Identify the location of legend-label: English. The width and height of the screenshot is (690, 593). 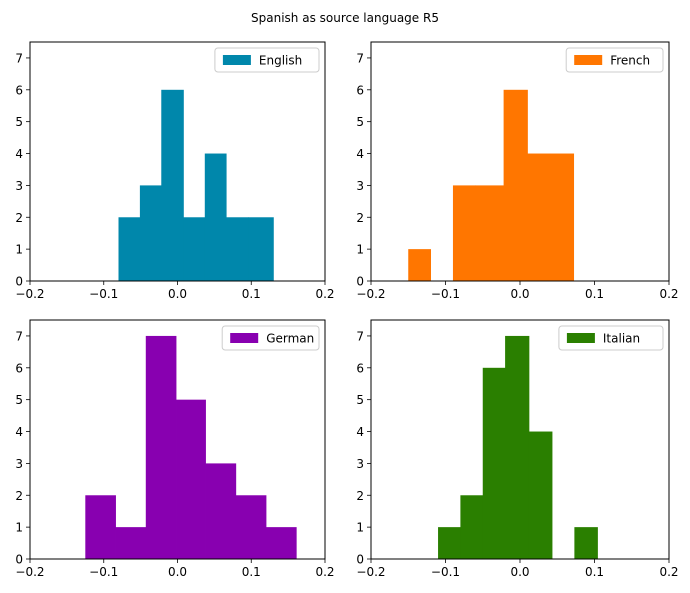
(280, 61).